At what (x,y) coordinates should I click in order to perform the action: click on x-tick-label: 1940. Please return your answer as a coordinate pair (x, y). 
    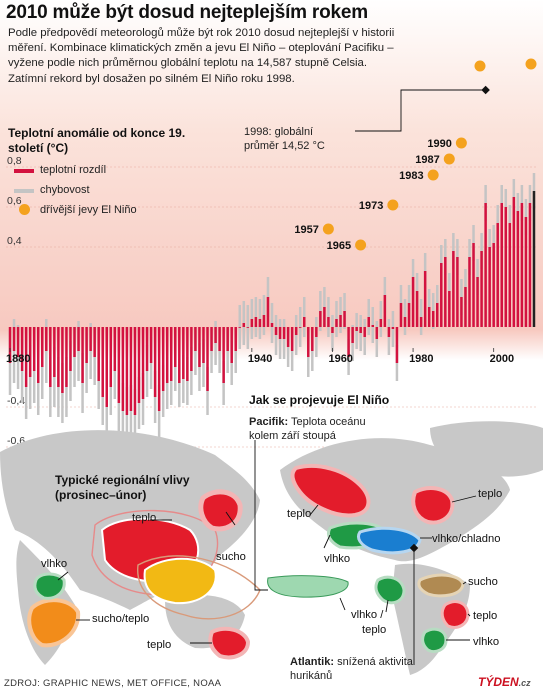
    Looking at the image, I should click on (260, 359).